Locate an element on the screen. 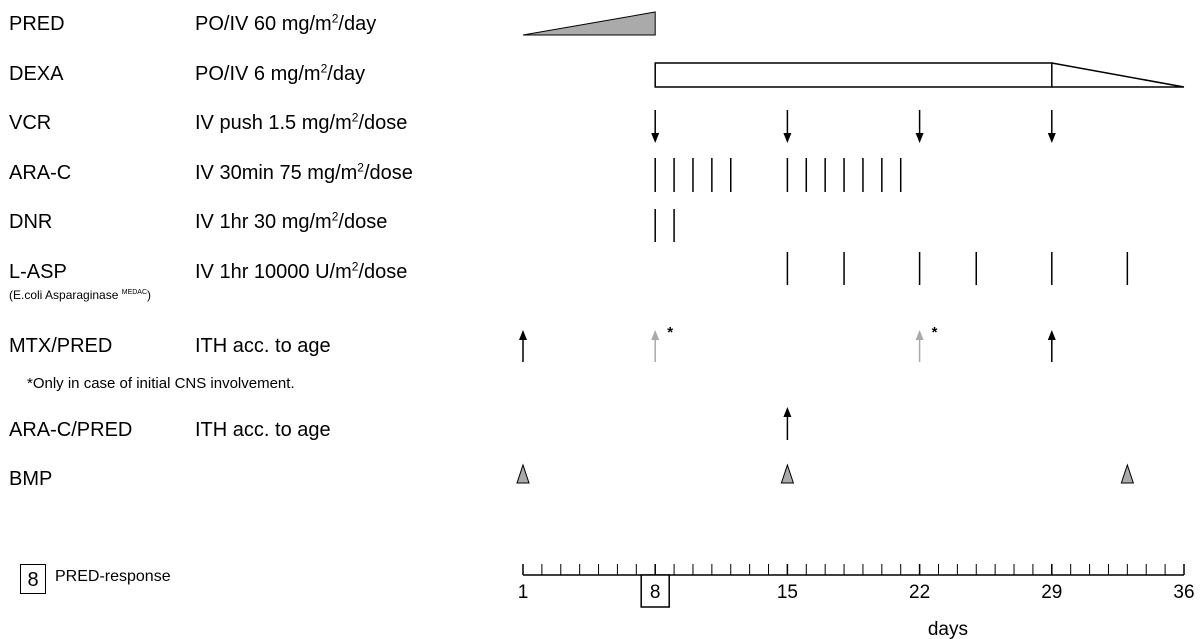  vcr-arrow-day-29-head is located at coordinates (1051, 138).